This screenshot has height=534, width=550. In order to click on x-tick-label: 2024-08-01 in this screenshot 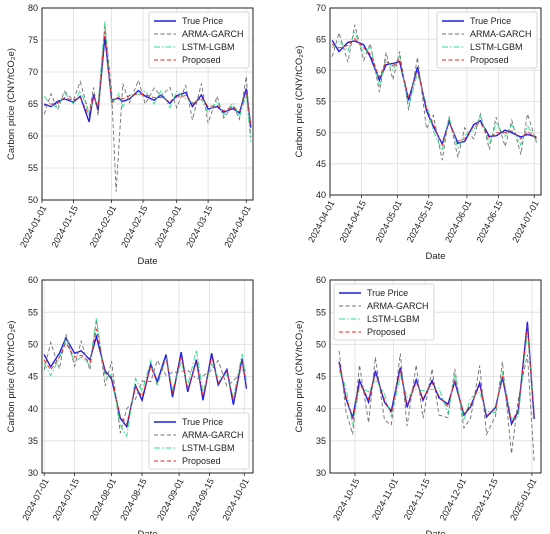, I will do `click(103, 499)`.